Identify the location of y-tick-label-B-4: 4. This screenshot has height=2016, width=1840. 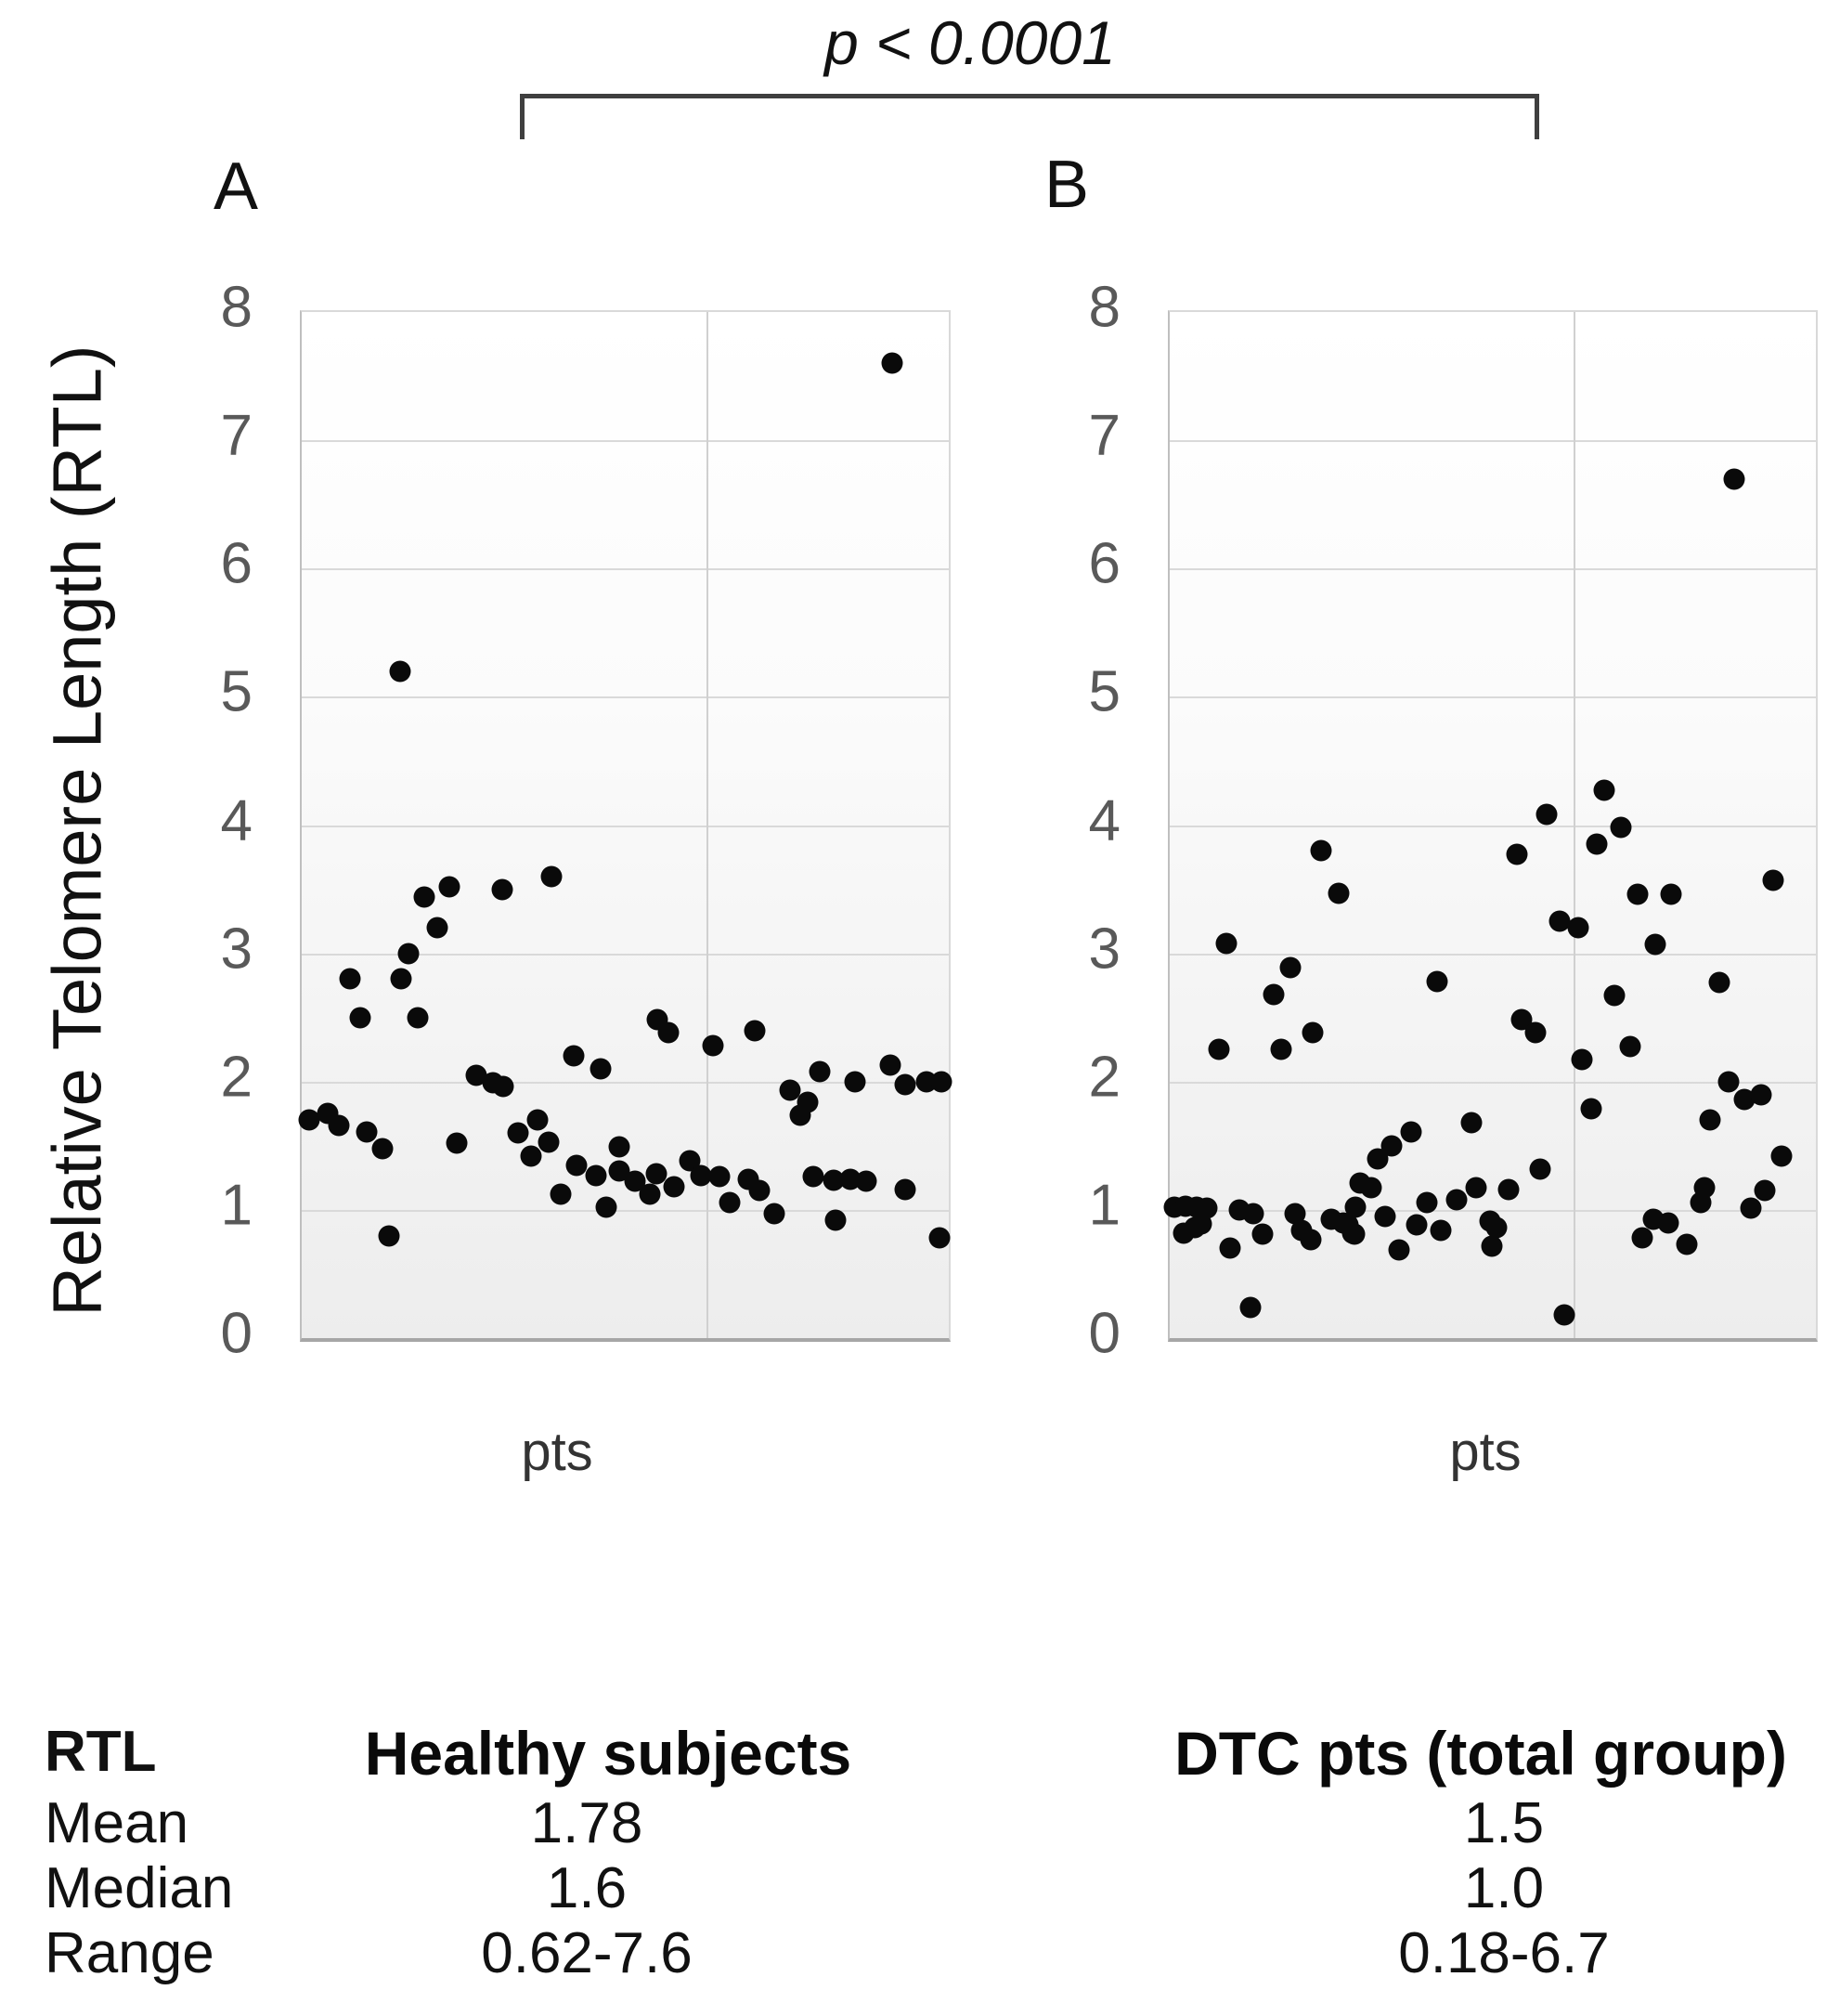
(1105, 821).